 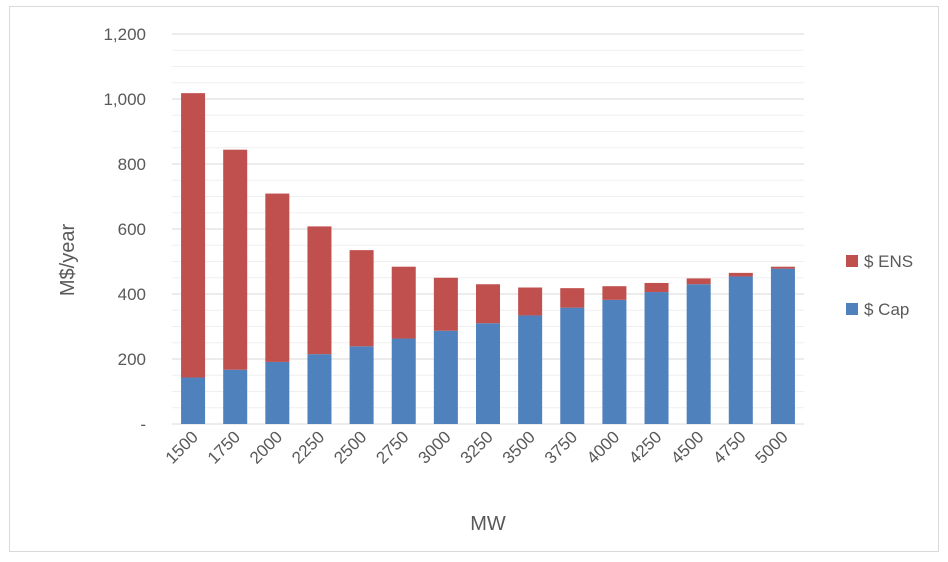 I want to click on y-tick-label: 1,000, so click(x=124, y=99).